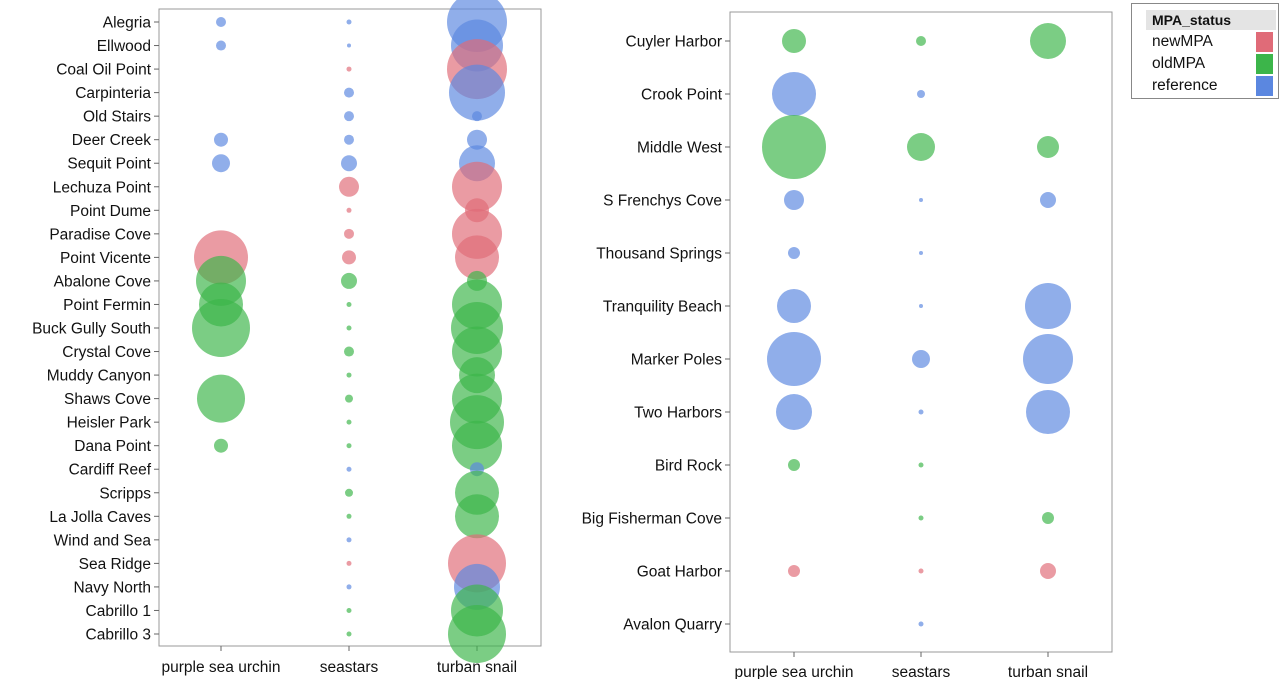 The image size is (1281, 679). I want to click on legend: MPA_status newMPA oldMPA reference, so click(1205, 51).